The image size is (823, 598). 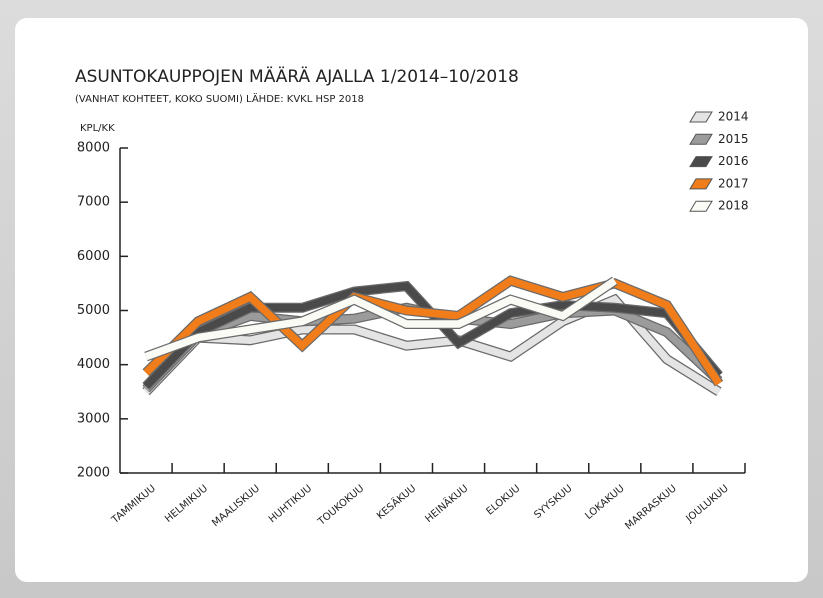 What do you see at coordinates (97, 128) in the screenshot?
I see `y-axis-label: KPL/KK` at bounding box center [97, 128].